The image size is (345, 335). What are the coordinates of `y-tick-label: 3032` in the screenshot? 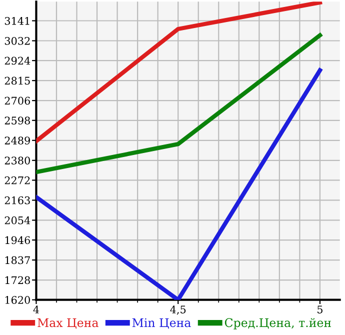 It's located at (17, 40).